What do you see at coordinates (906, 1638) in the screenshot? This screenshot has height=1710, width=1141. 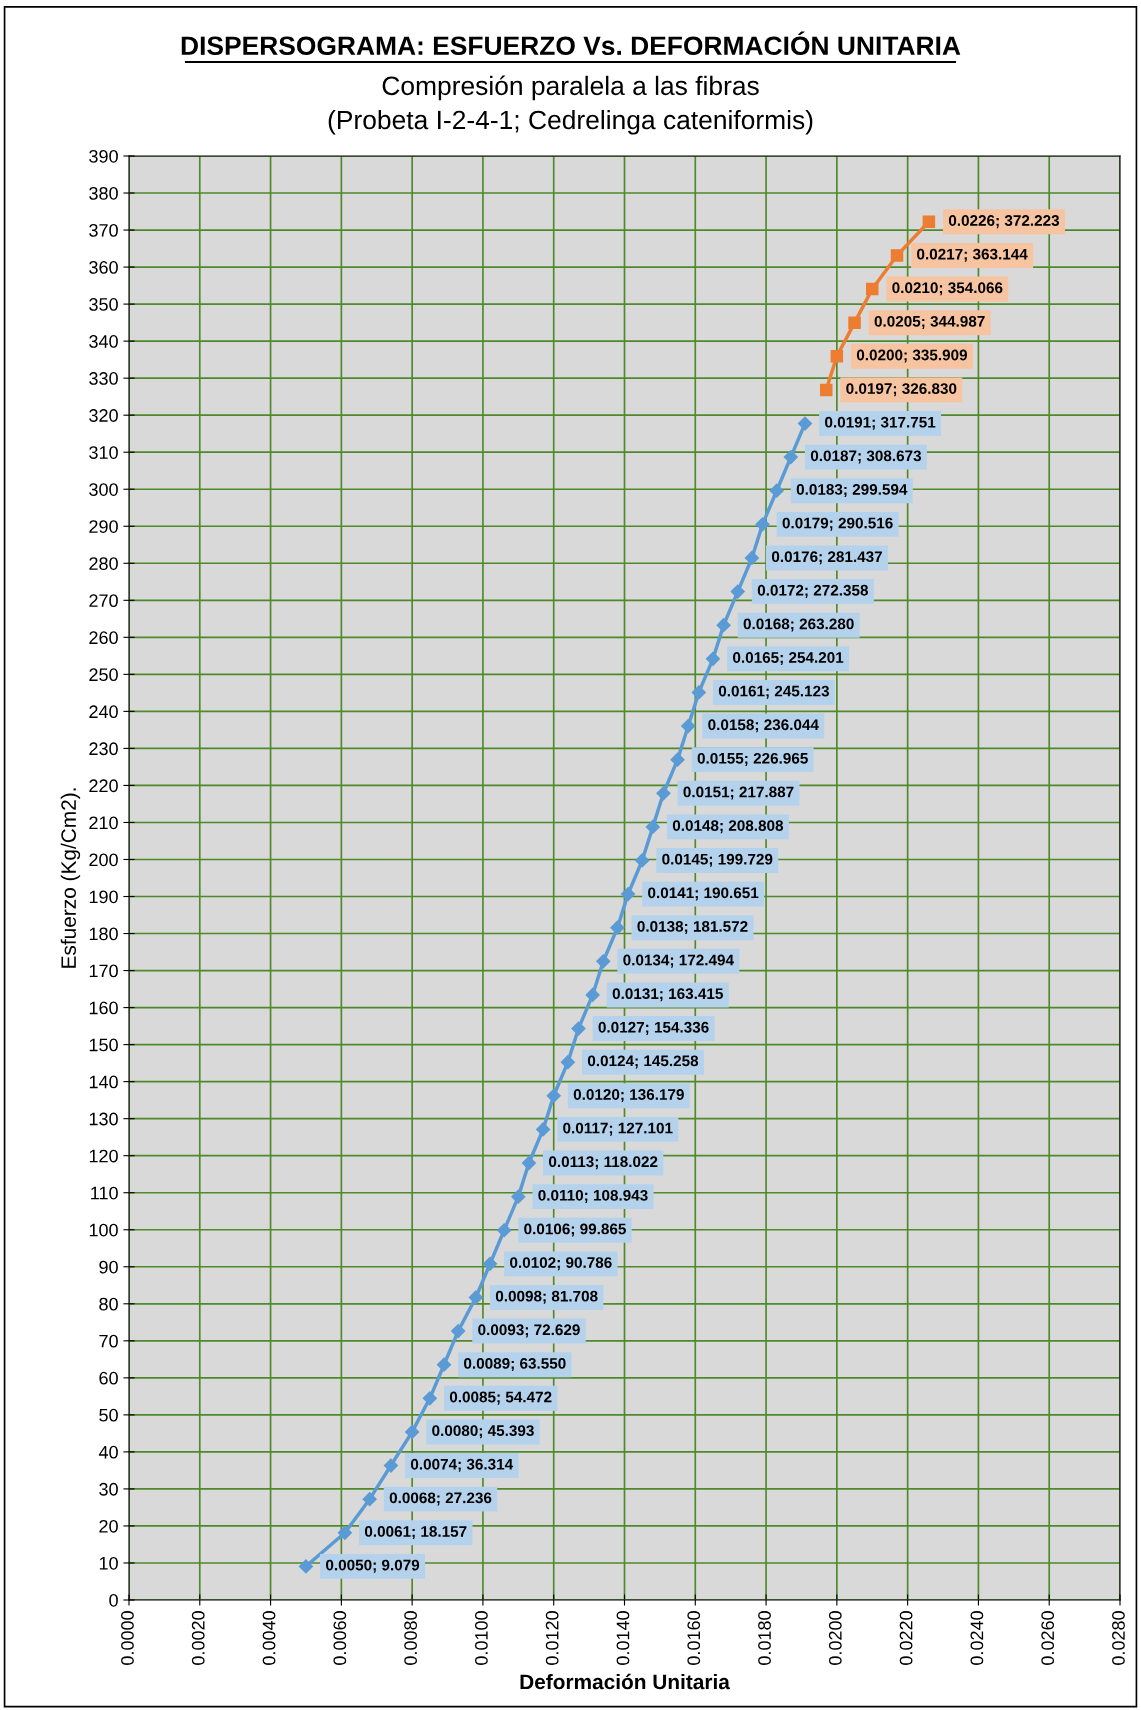 I see `x-tick-label: 0.0220` at bounding box center [906, 1638].